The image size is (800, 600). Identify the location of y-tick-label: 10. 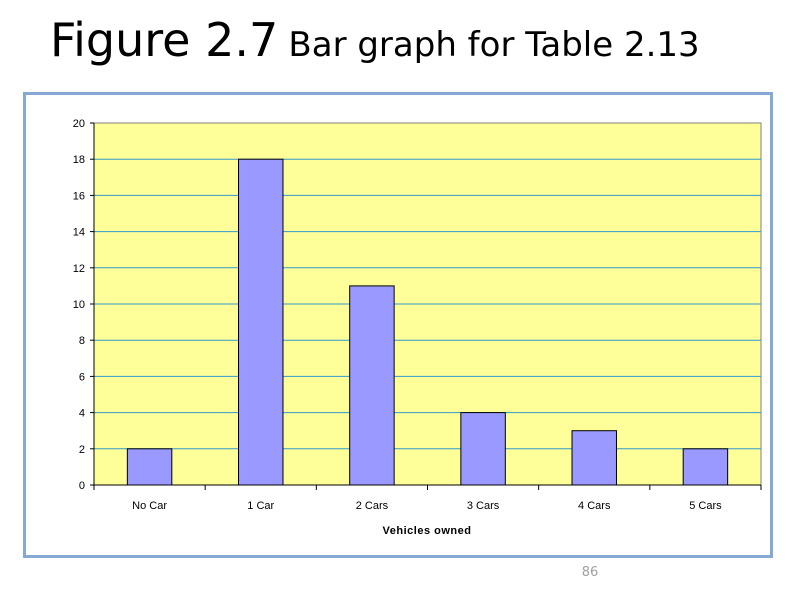
(79, 305).